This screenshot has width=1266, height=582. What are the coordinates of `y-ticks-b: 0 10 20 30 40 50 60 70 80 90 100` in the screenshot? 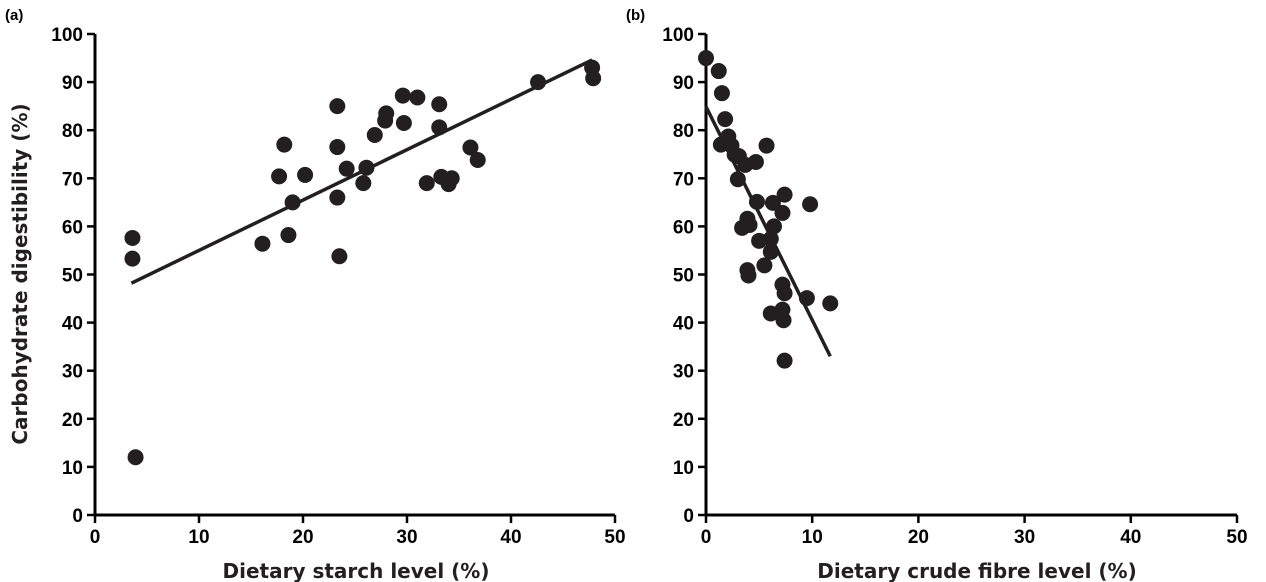 It's located at (684, 276).